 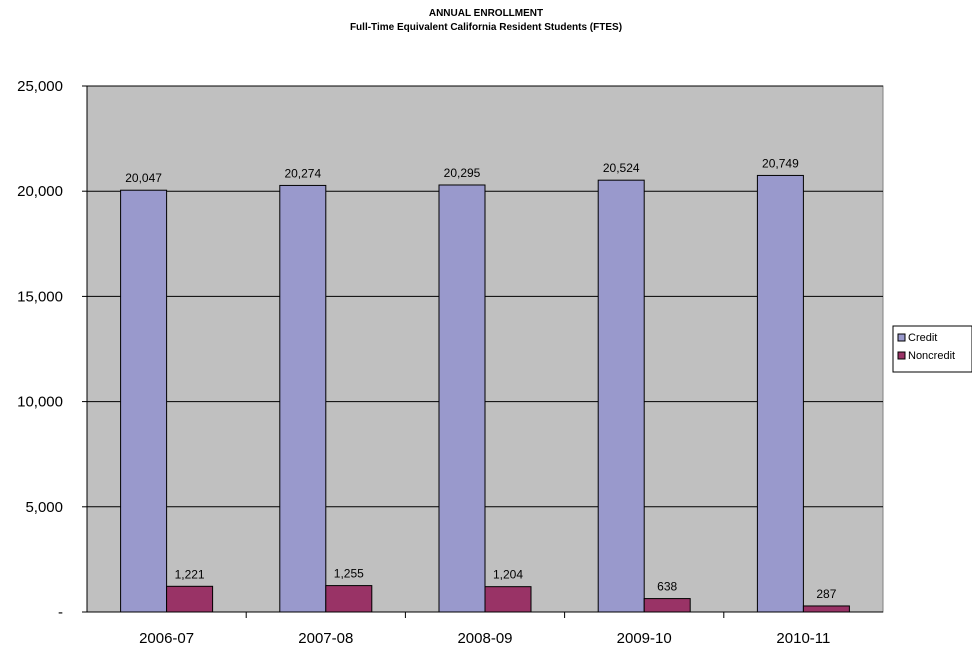 I want to click on data-label-credit: 20,749, so click(x=780, y=163).